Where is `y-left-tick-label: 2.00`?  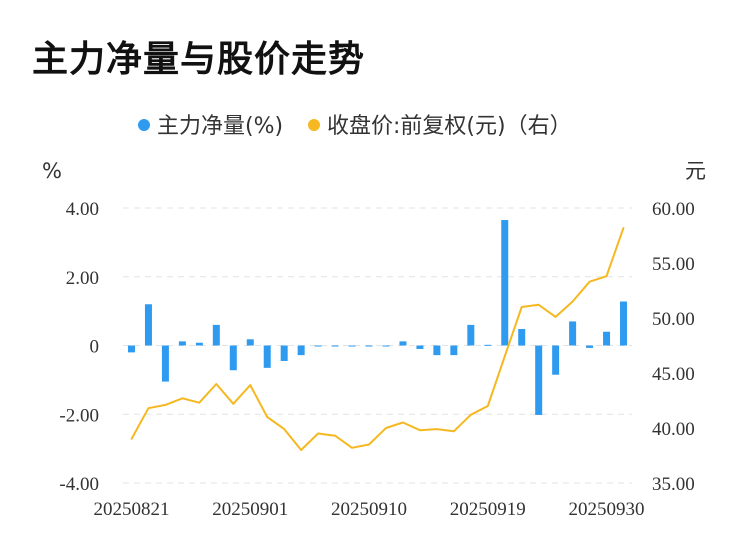
y-left-tick-label: 2.00 is located at coordinates (82, 278).